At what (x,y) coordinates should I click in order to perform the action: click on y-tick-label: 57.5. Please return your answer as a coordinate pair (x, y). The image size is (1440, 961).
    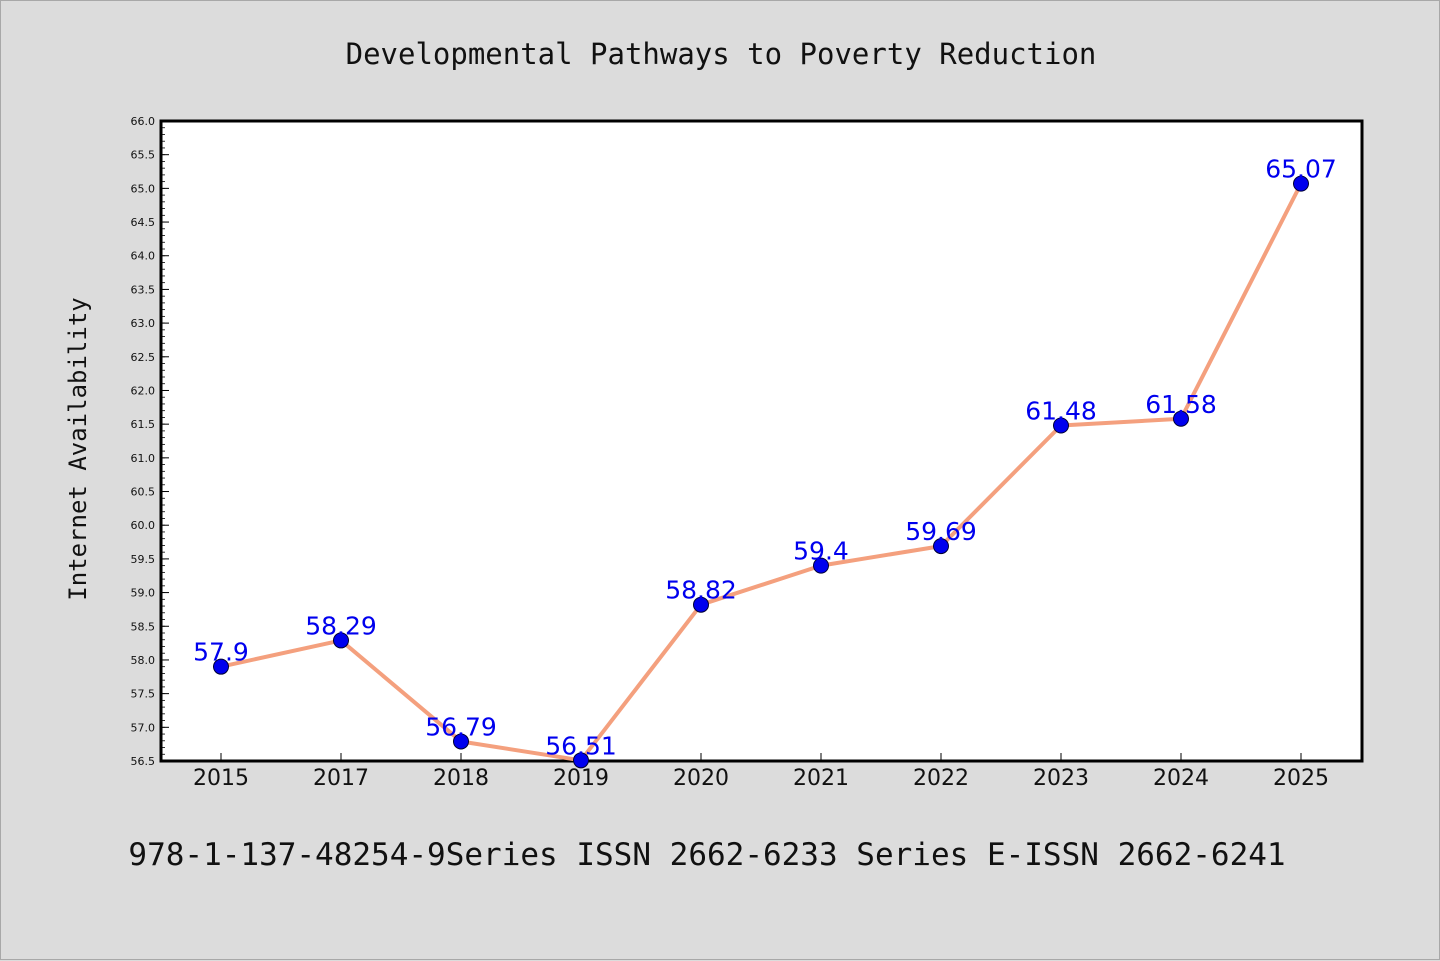
    Looking at the image, I should click on (143, 694).